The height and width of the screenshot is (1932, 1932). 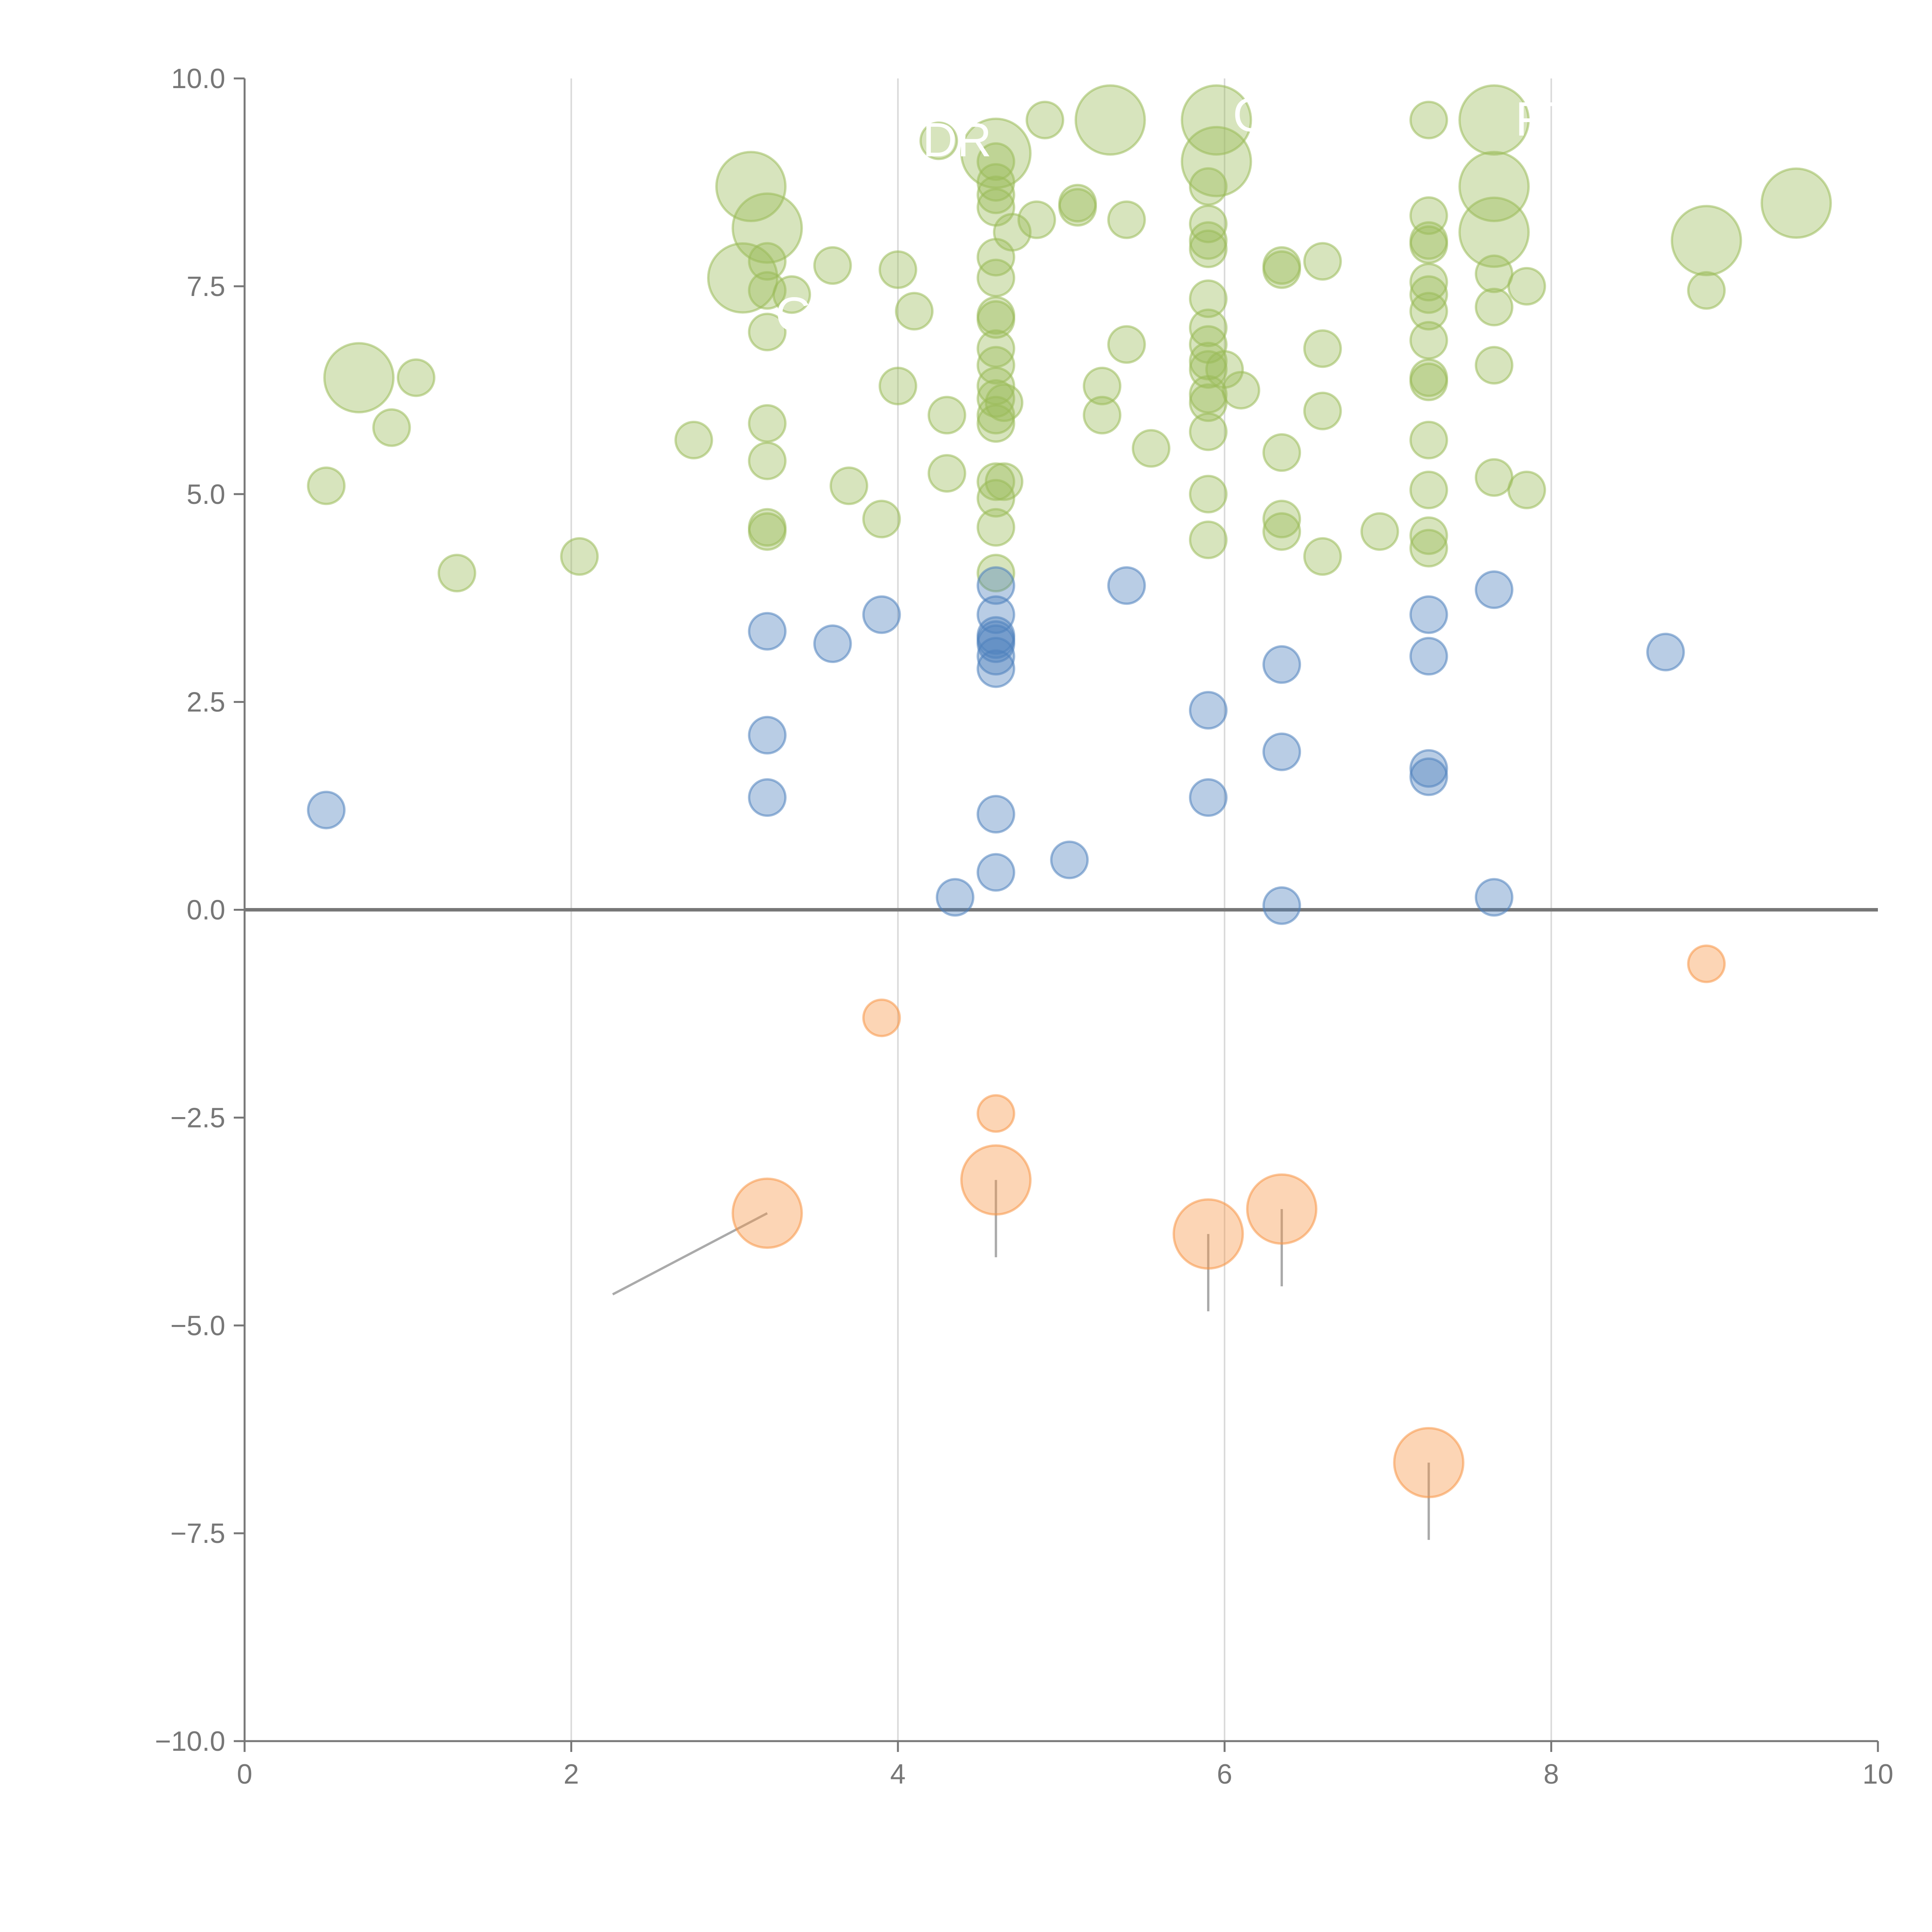 What do you see at coordinates (198, 1118) in the screenshot?
I see `y-tick-label: −2.5` at bounding box center [198, 1118].